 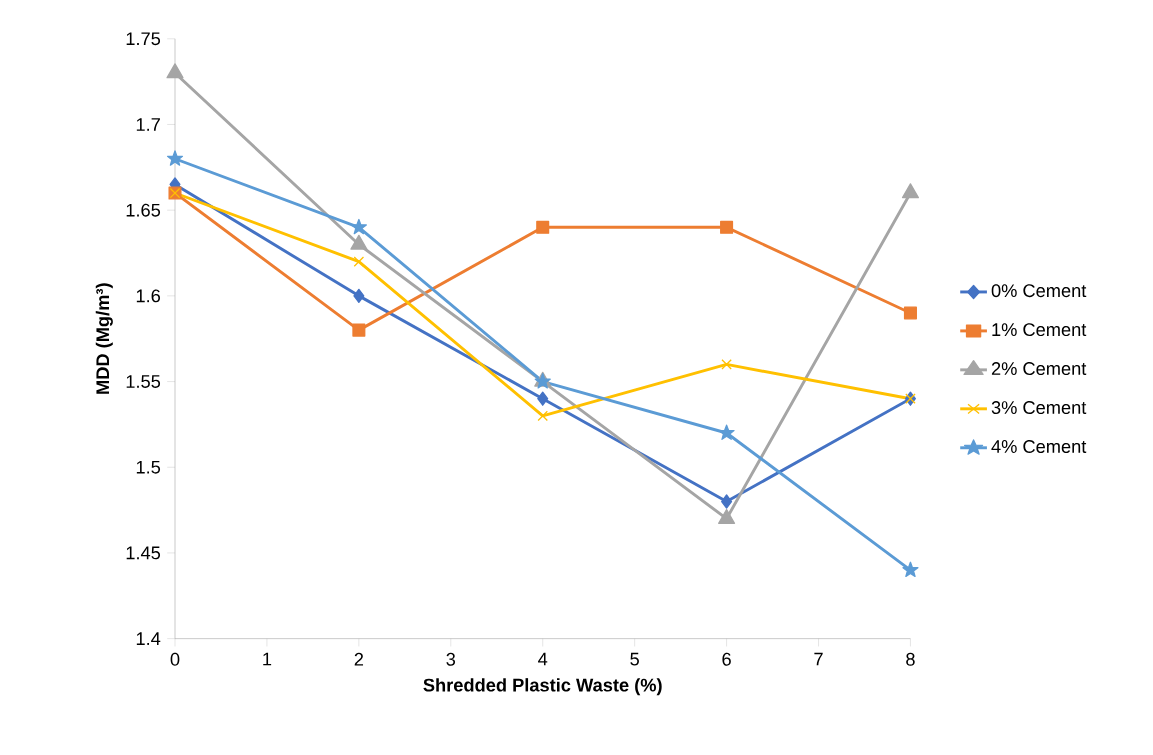 I want to click on y-axis-title: MDD (Mg/m³), so click(x=104, y=338).